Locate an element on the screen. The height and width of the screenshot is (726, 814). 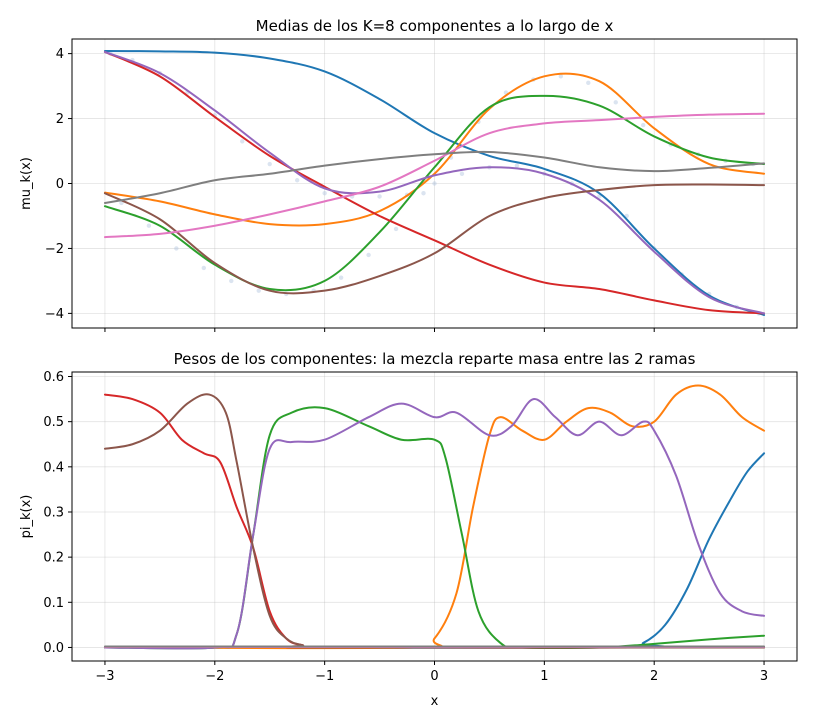
y-tick-label: 0.3 is located at coordinates (53, 512).